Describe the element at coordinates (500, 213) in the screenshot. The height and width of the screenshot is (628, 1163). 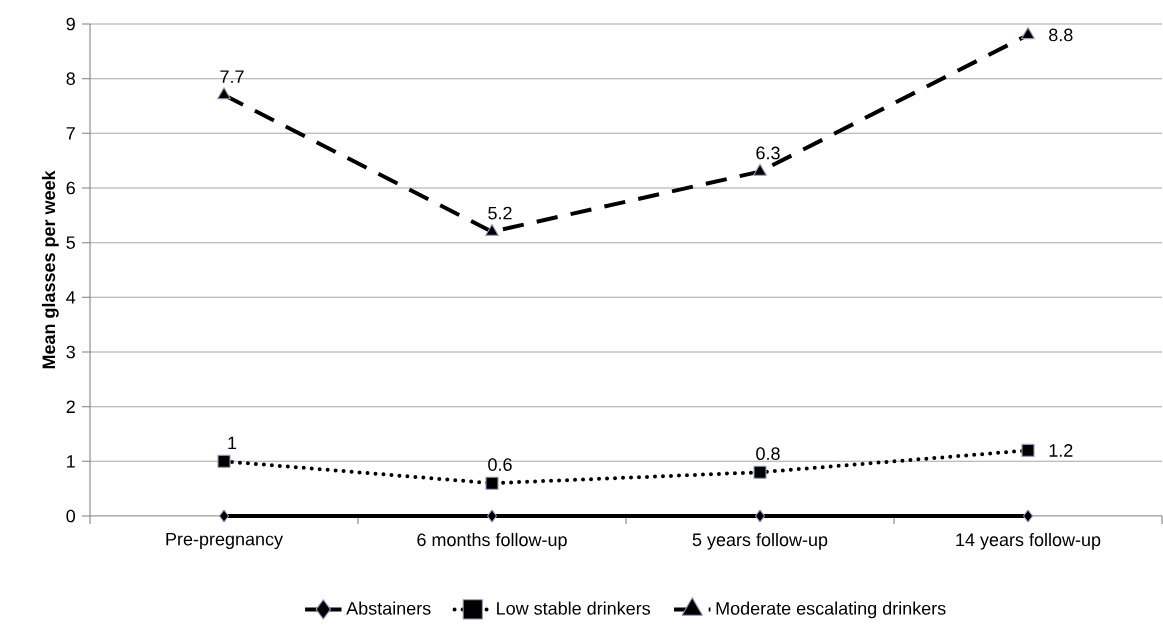
I see `data-label: 5.2` at that location.